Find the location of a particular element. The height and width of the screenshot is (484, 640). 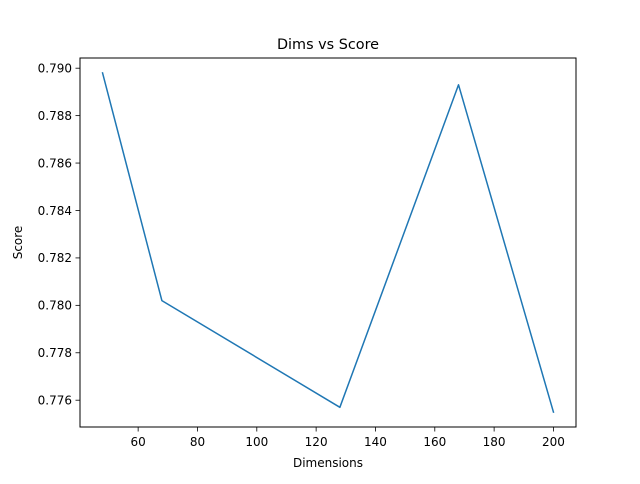

x-axis-ticks: 60 80 100 120 140 160 180 200 is located at coordinates (348, 438).